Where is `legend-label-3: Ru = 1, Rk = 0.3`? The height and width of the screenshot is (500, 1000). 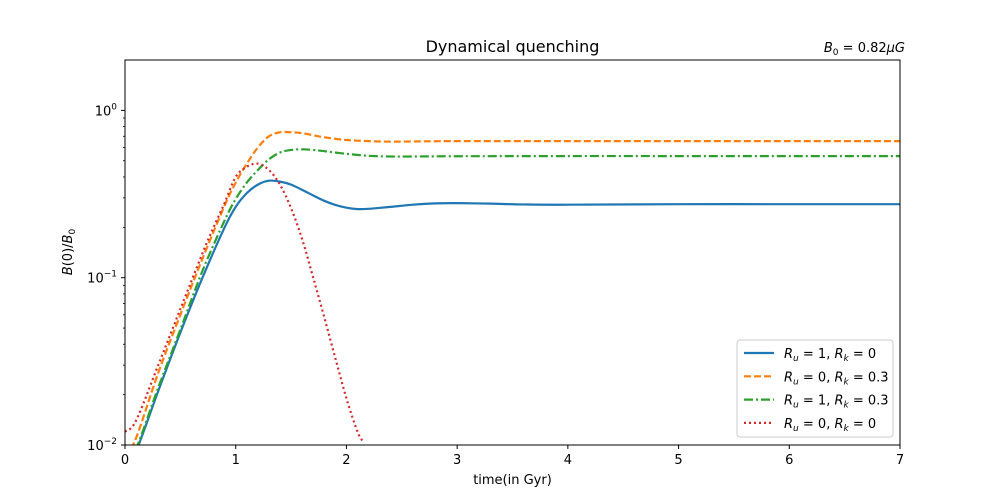
legend-label-3: Ru = 1, Rk = 0.3 is located at coordinates (836, 402).